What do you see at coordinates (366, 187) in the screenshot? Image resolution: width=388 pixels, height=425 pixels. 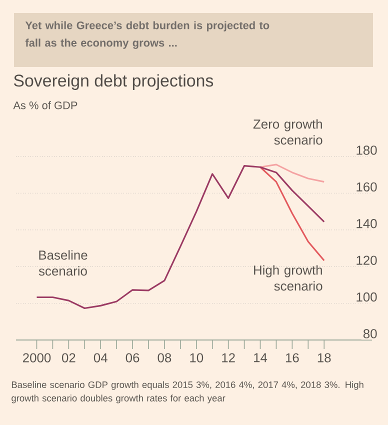 I see `y-tick-label: 160` at bounding box center [366, 187].